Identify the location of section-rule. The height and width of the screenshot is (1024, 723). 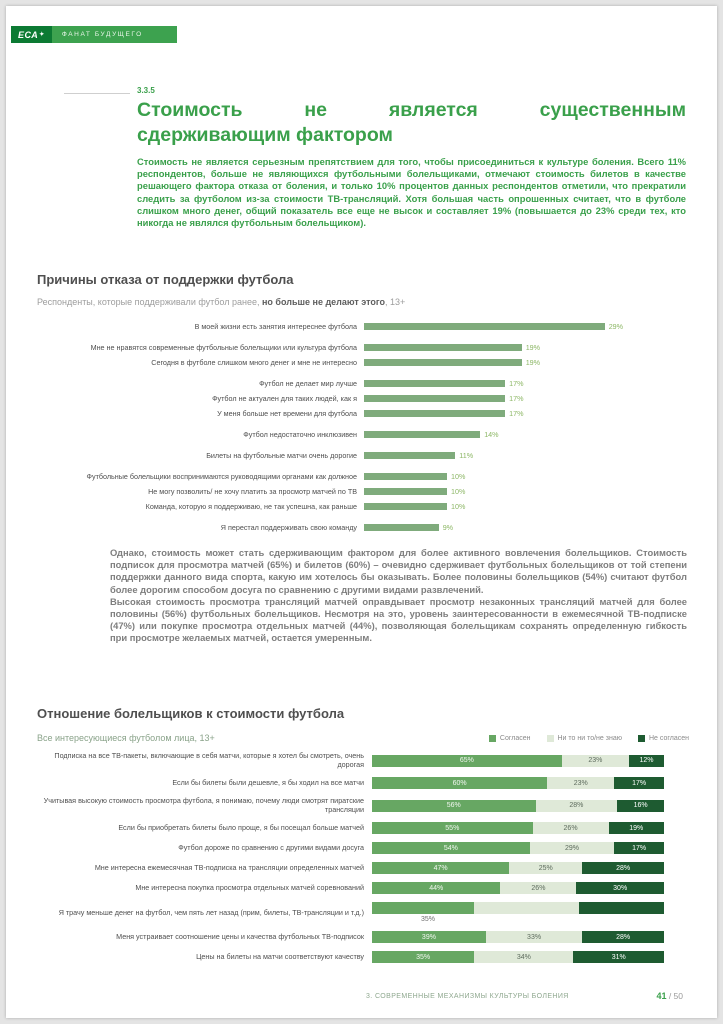
(97, 93).